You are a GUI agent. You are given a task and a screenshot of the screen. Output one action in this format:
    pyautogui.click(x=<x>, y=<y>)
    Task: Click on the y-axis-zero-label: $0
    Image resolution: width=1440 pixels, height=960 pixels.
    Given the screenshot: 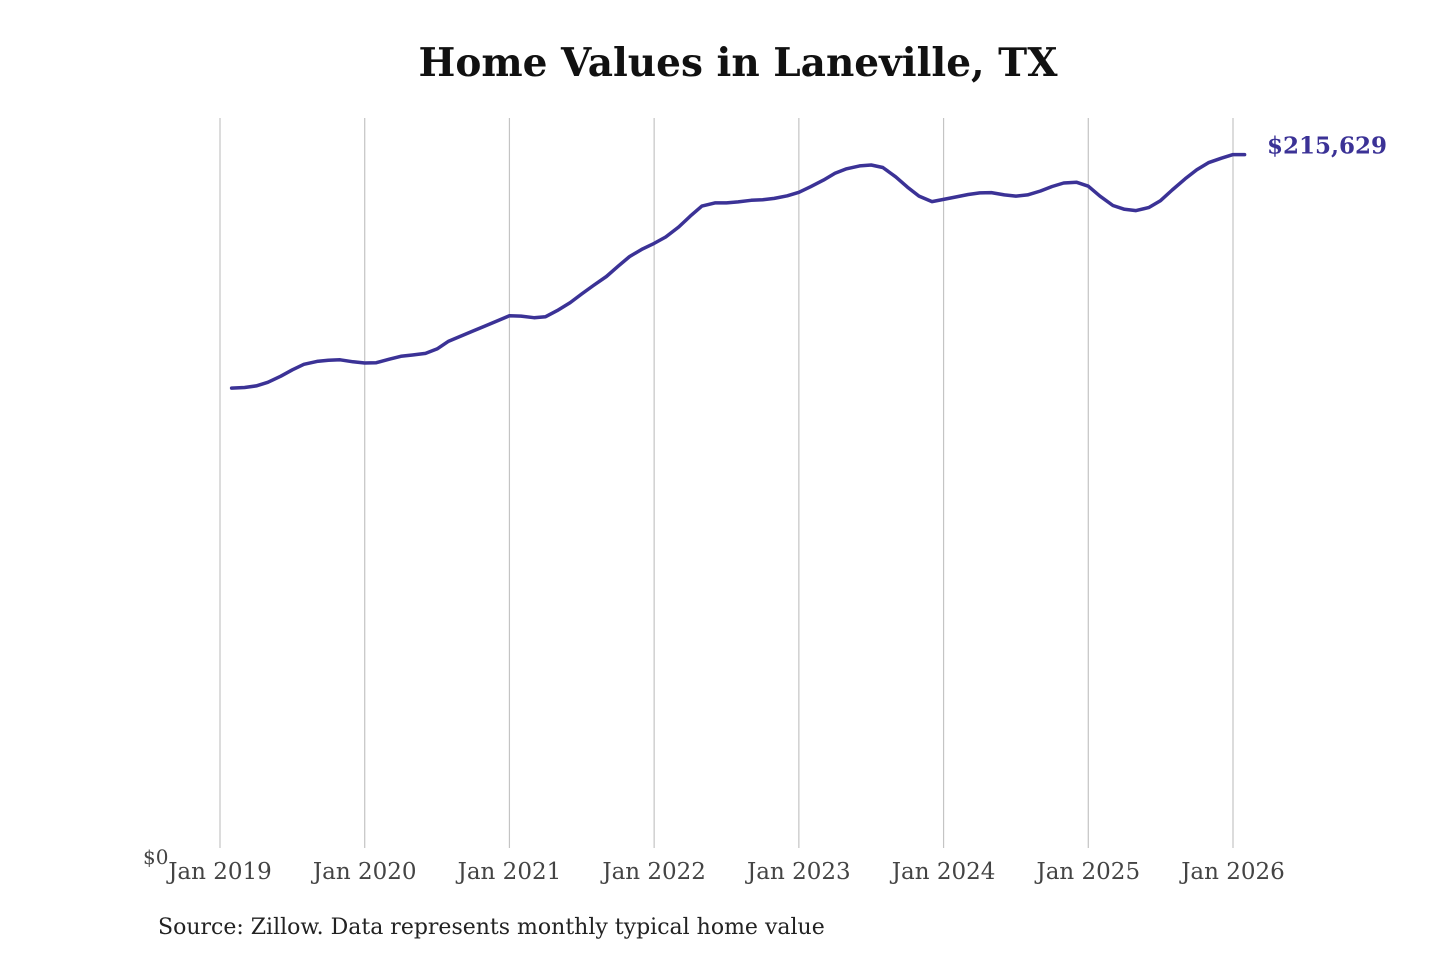 What is the action you would take?
    pyautogui.click(x=155, y=857)
    